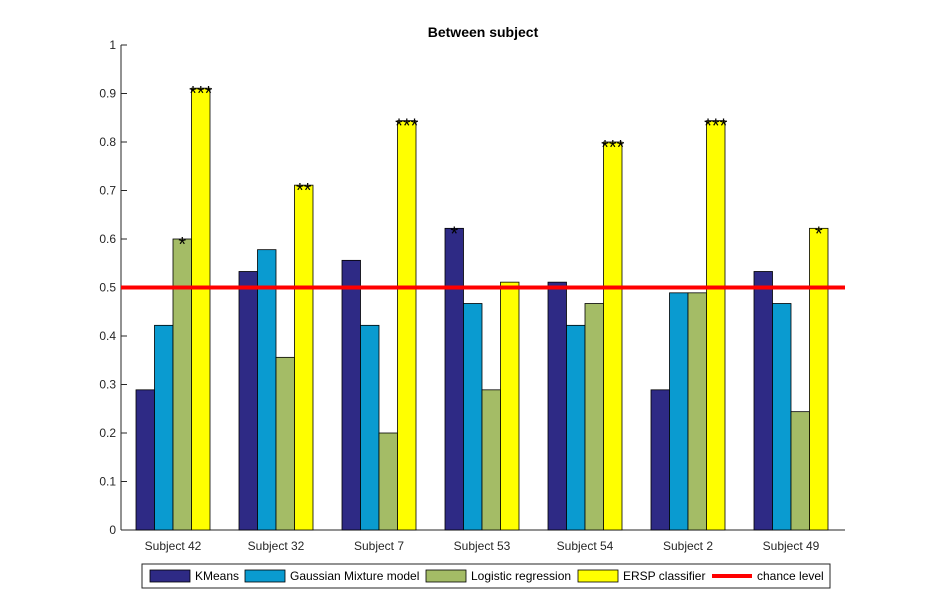  I want to click on chart-title: Between subject, so click(483, 32).